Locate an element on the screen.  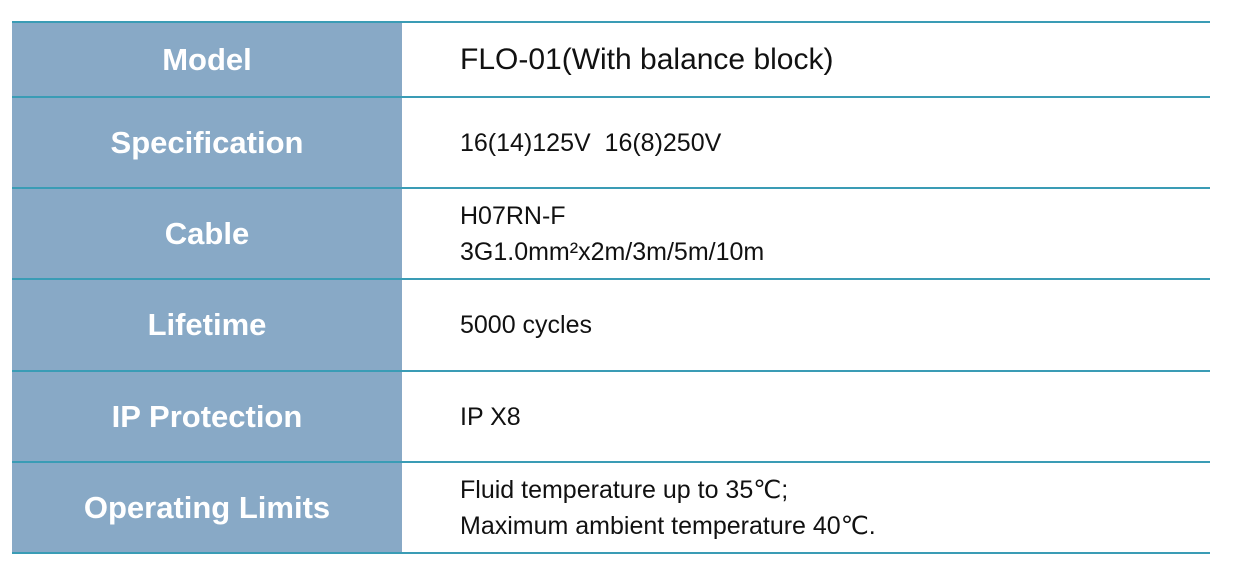
row-label-operating-limits: Operating Limits is located at coordinates (207, 507).